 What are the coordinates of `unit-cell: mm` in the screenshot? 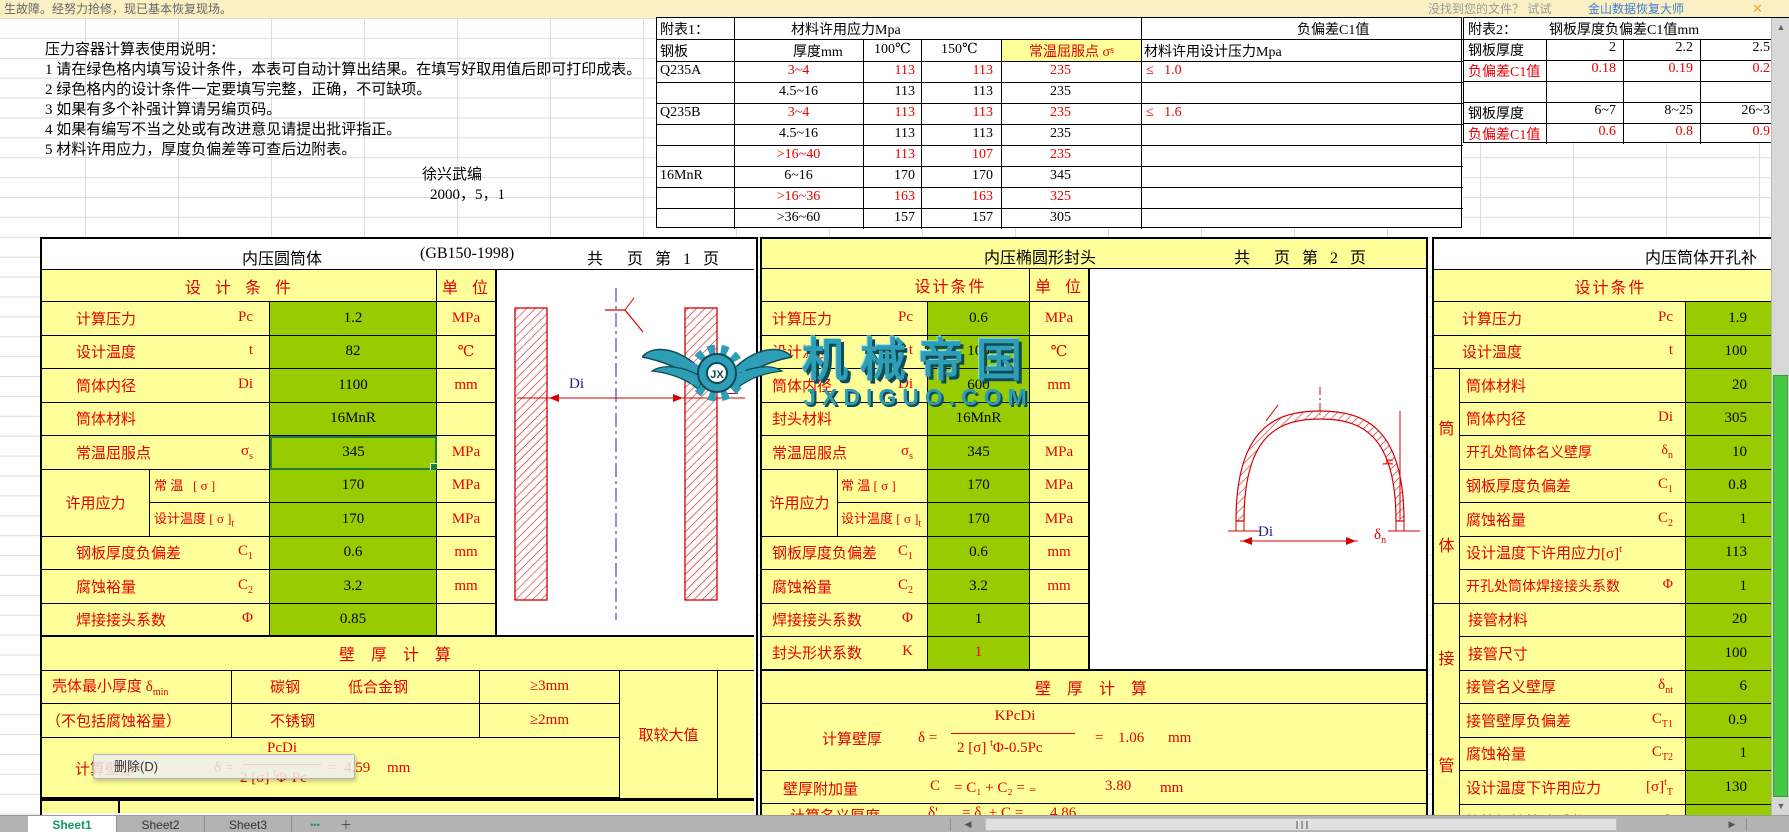 It's located at (1060, 553).